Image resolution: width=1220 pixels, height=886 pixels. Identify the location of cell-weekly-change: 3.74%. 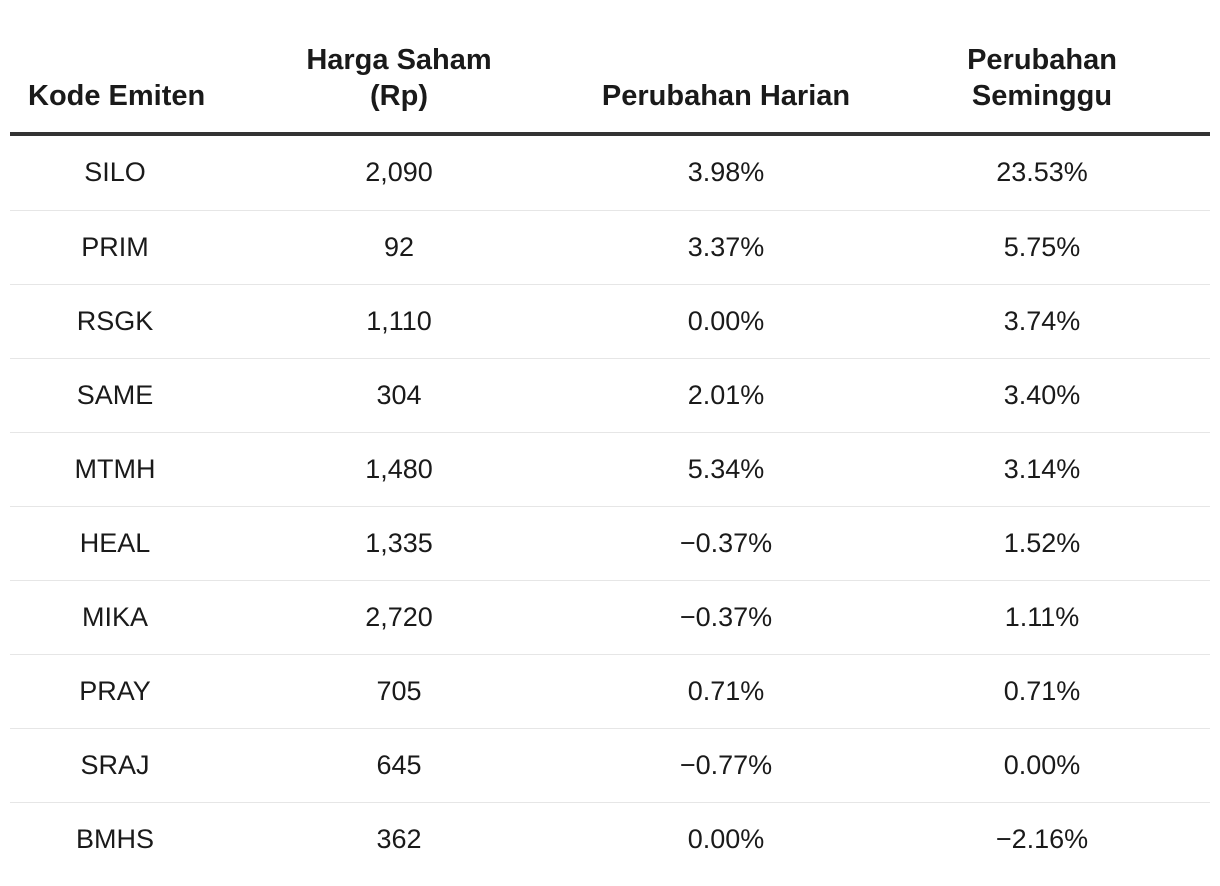
(1042, 321).